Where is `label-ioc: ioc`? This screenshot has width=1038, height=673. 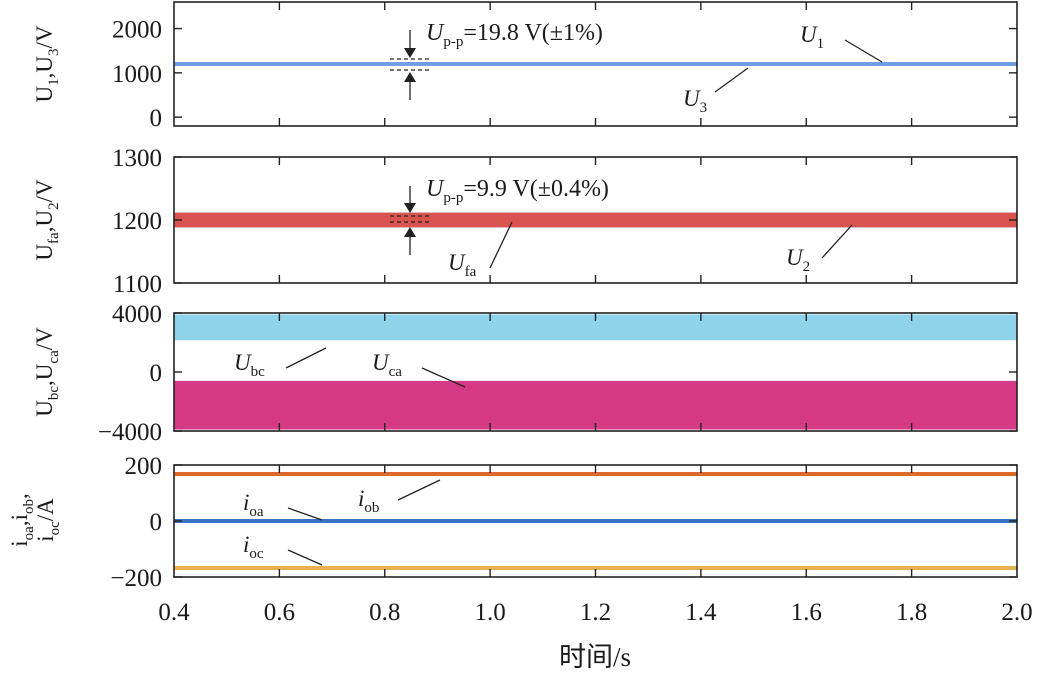
label-ioc: ioc is located at coordinates (253, 547).